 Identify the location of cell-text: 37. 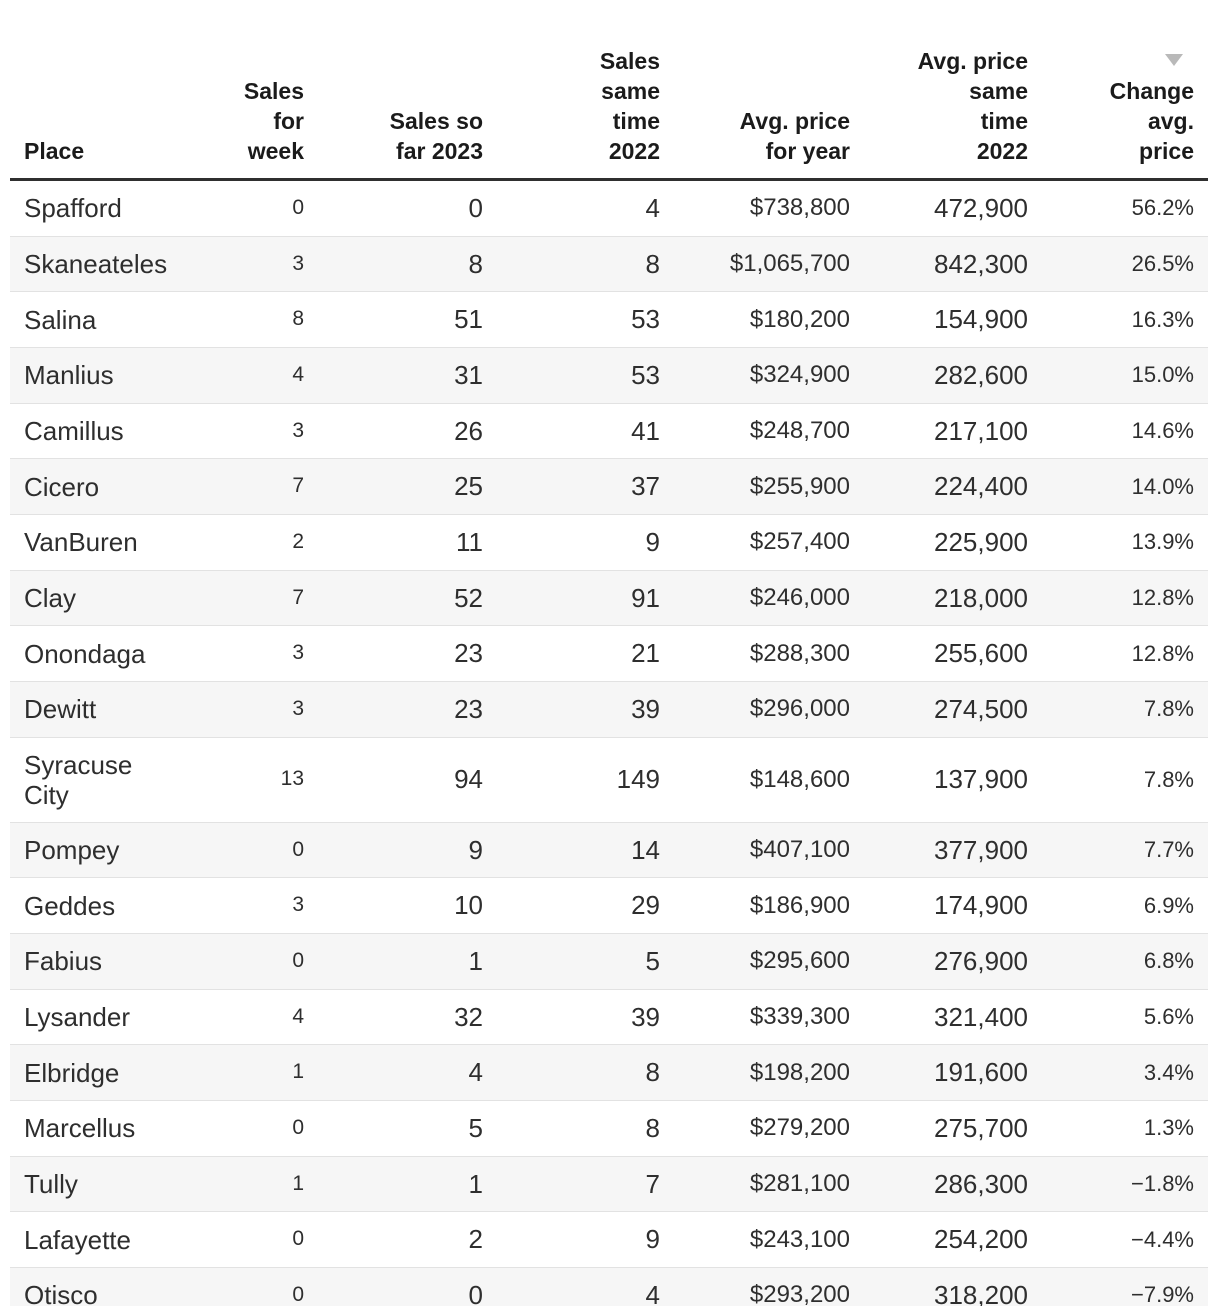
(645, 486).